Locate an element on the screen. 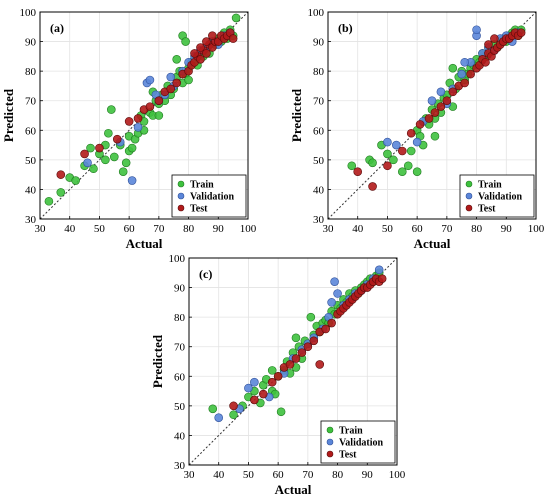  legend-label: Test is located at coordinates (199, 209).